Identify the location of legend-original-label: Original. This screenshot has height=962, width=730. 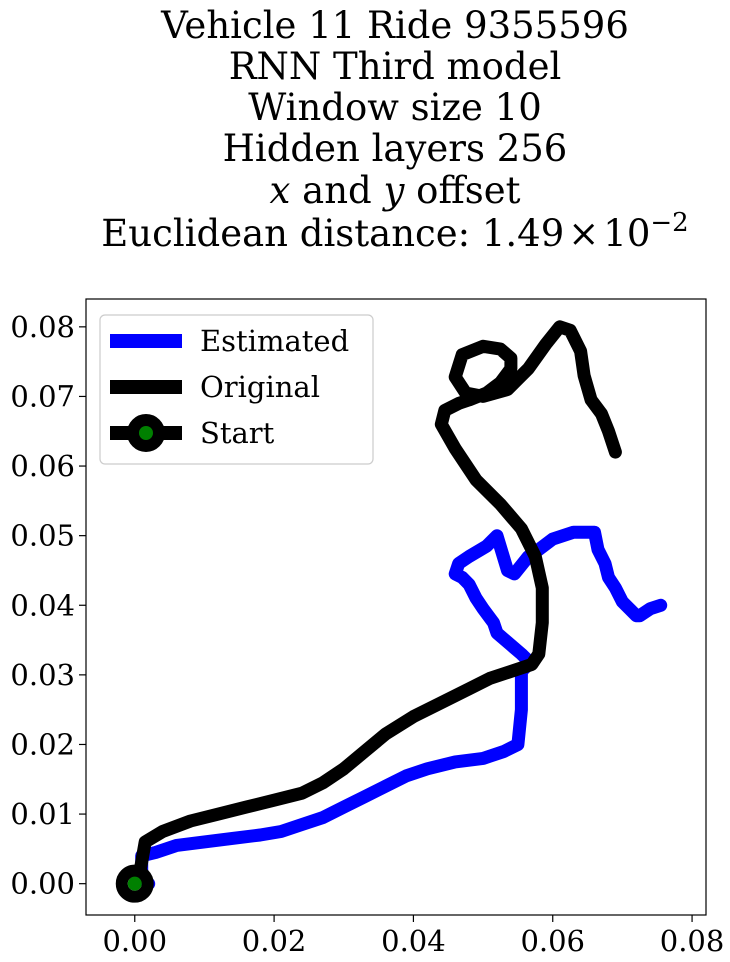
(260, 387).